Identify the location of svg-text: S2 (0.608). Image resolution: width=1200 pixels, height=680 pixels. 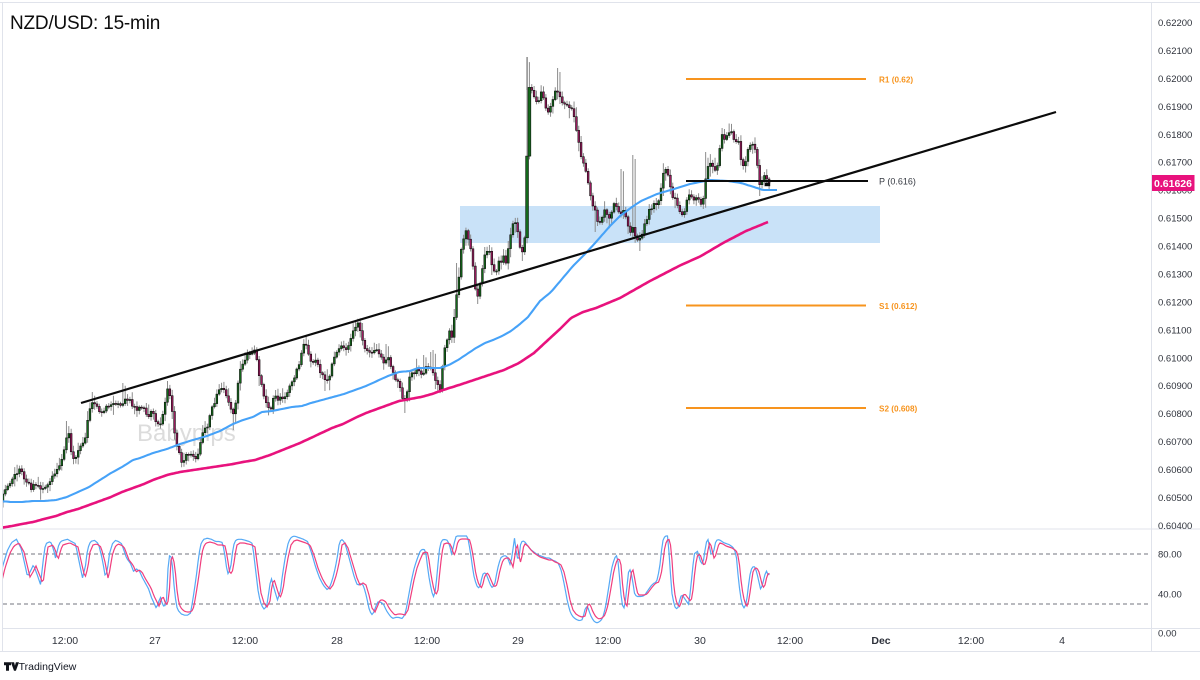
(898, 409).